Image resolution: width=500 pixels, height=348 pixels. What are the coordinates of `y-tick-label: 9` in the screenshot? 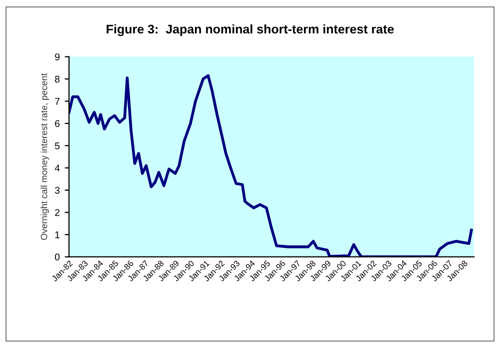 It's located at (57, 56).